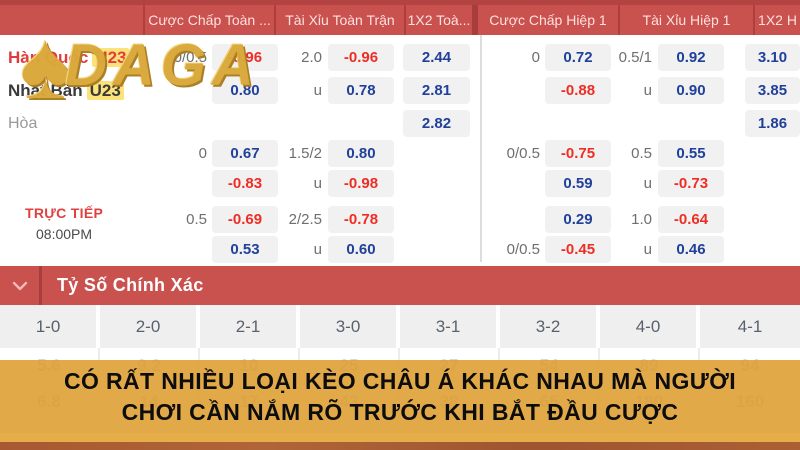 The width and height of the screenshot is (800, 450). What do you see at coordinates (777, 20) in the screenshot?
I see `header-1x2-firsthalf: 1X2 H` at bounding box center [777, 20].